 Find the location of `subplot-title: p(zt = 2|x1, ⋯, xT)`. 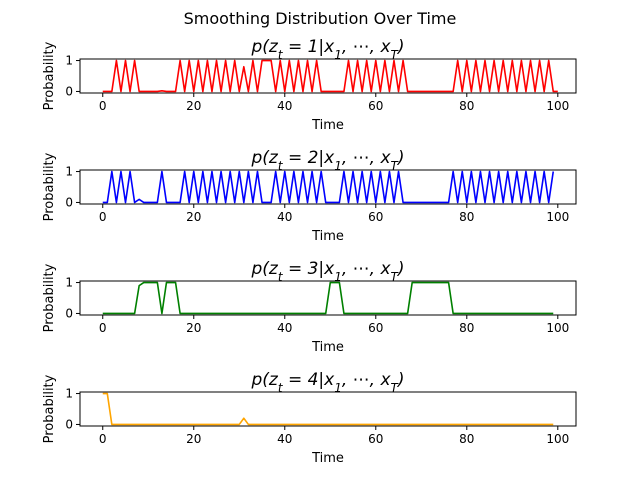

subplot-title: p(zt = 2|x1, ⋯, xT) is located at coordinates (327, 160).